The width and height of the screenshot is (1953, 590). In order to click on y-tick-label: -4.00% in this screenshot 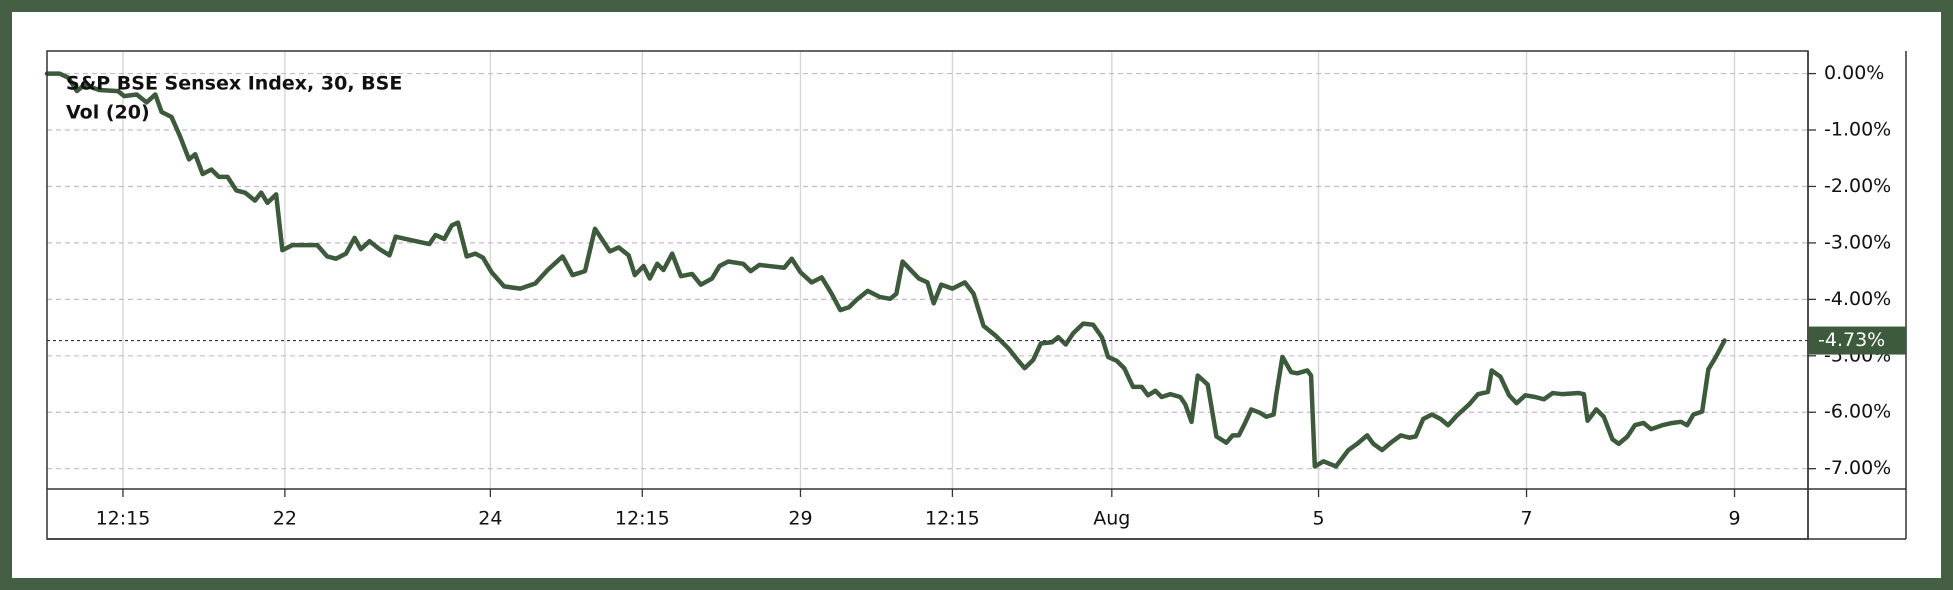, I will do `click(1857, 299)`.